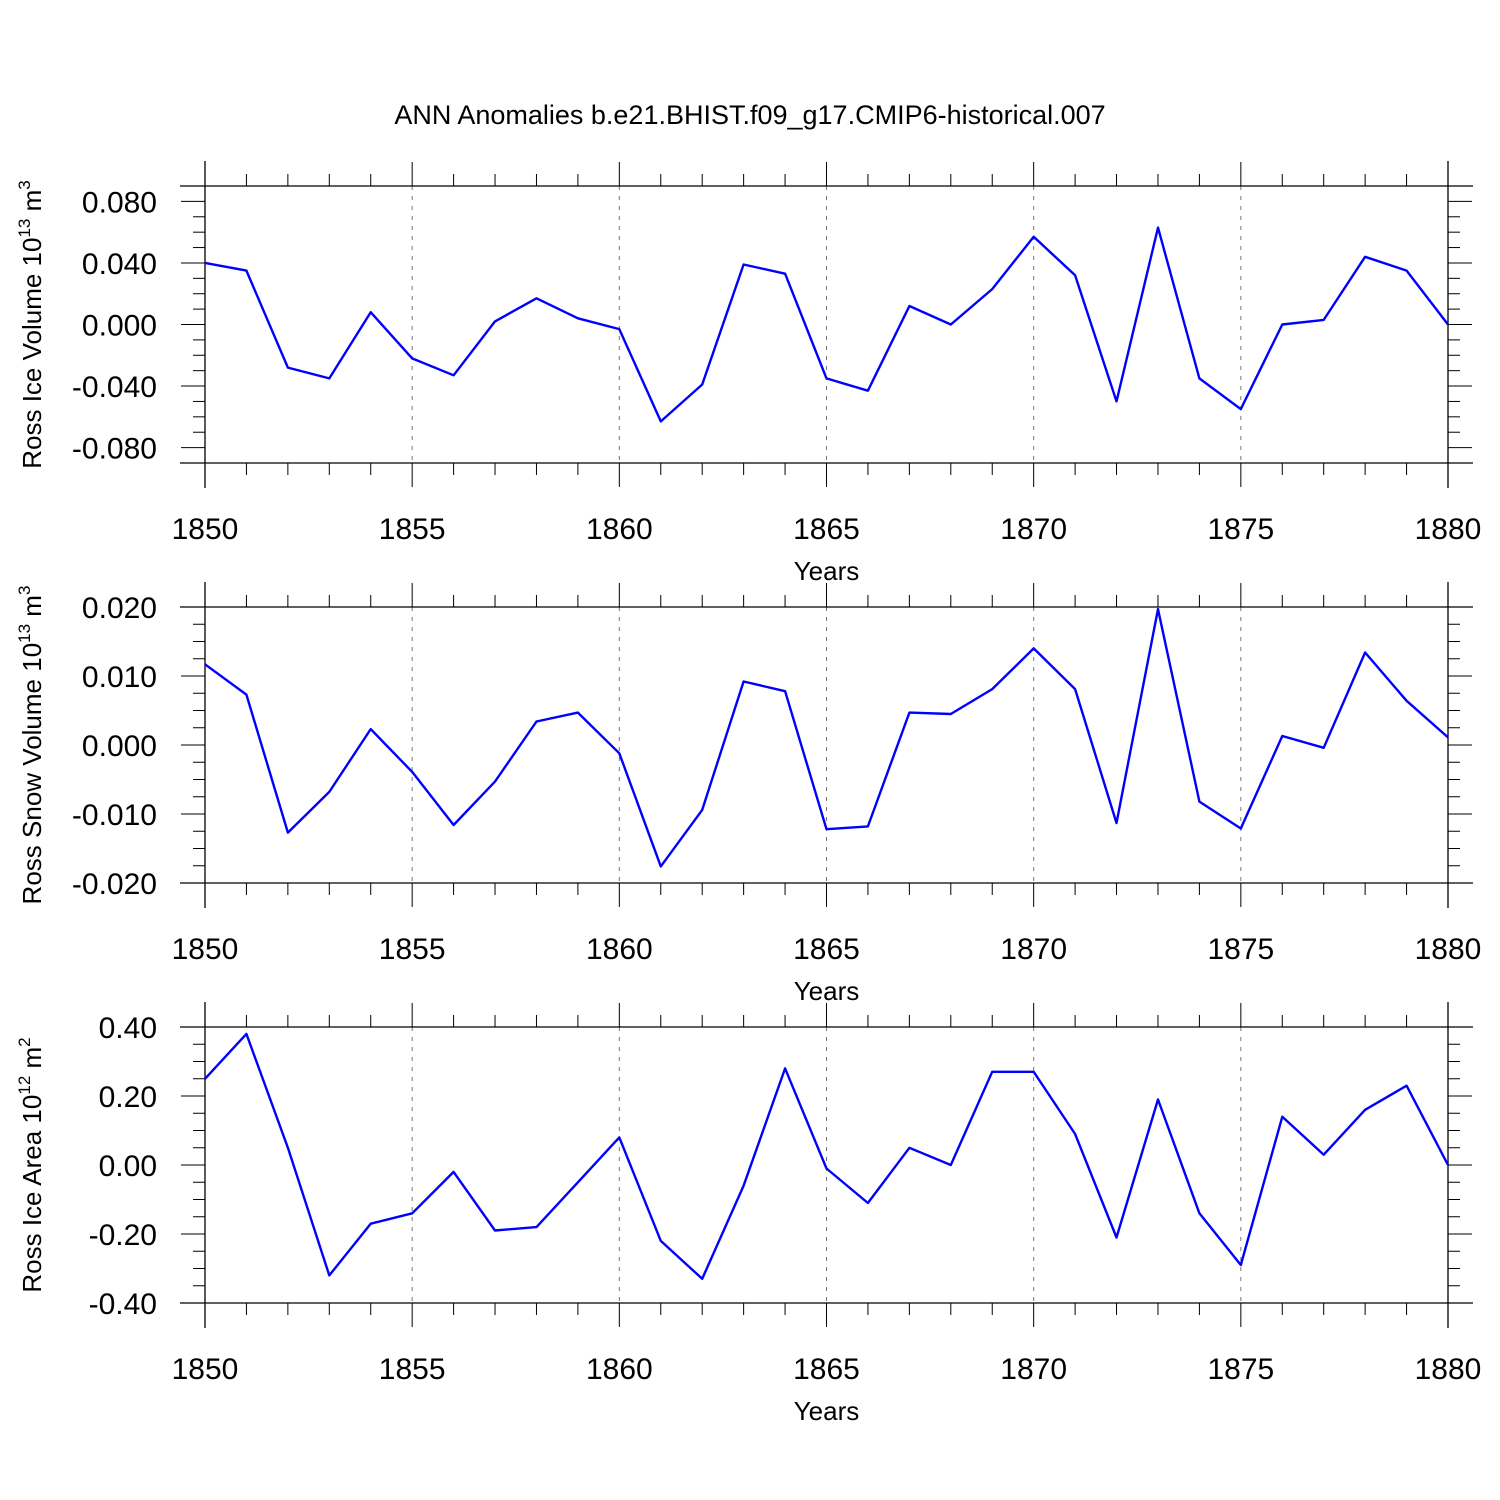  What do you see at coordinates (114, 449) in the screenshot?
I see `y-tick-label: -0.080` at bounding box center [114, 449].